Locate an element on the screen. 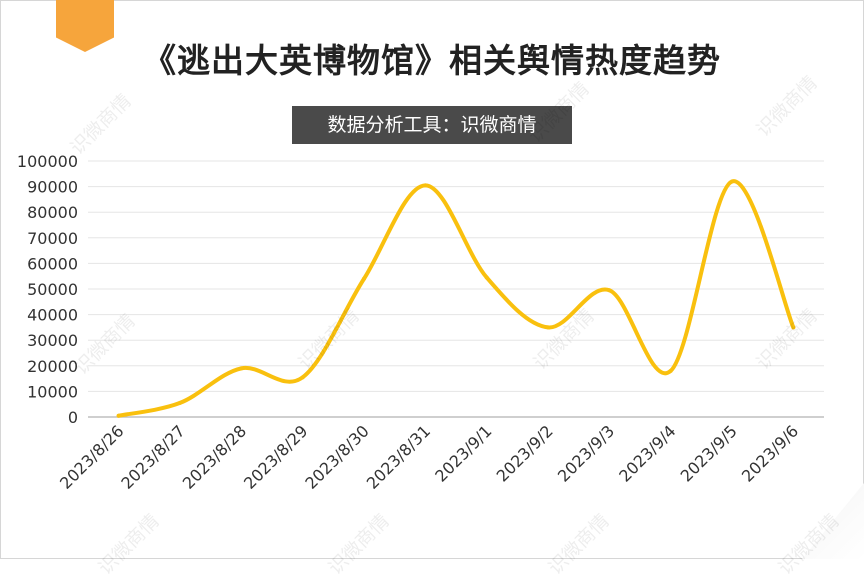 This screenshot has height=580, width=864. x-tick-label: 2023/8/27 is located at coordinates (152, 456).